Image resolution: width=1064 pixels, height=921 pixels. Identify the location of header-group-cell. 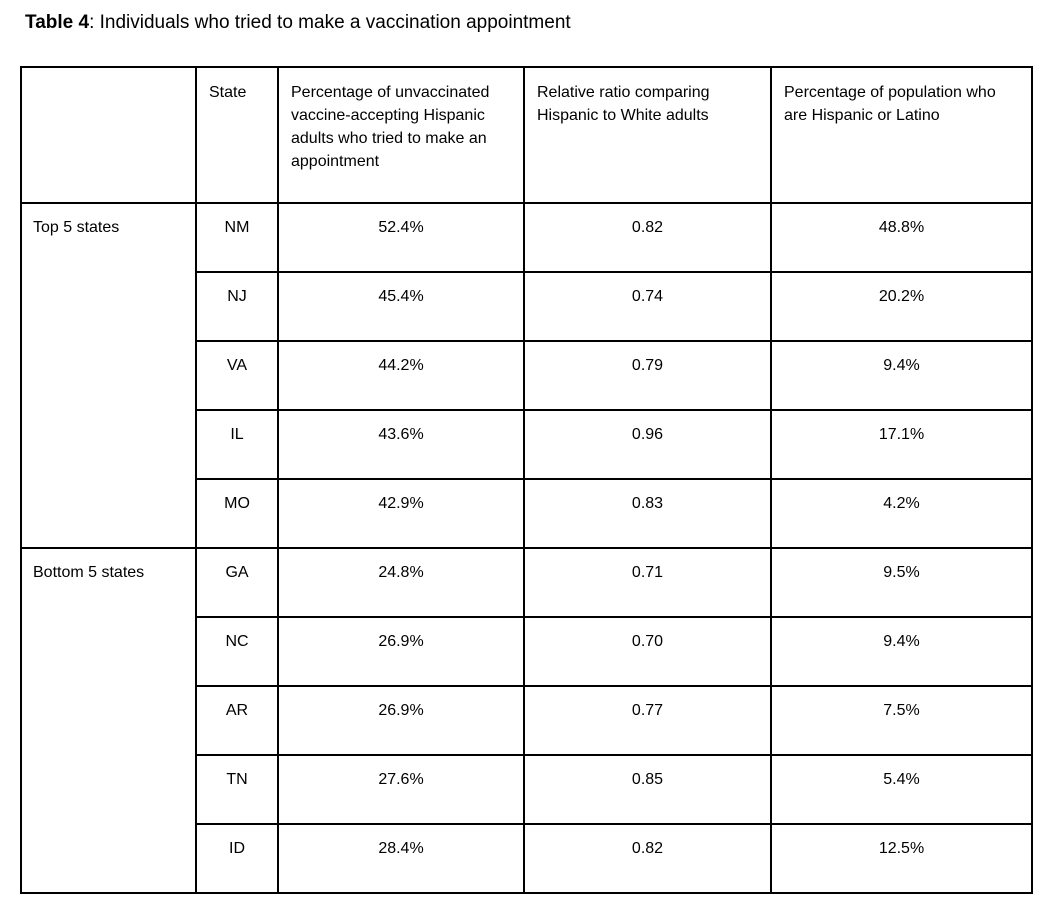
(108, 135).